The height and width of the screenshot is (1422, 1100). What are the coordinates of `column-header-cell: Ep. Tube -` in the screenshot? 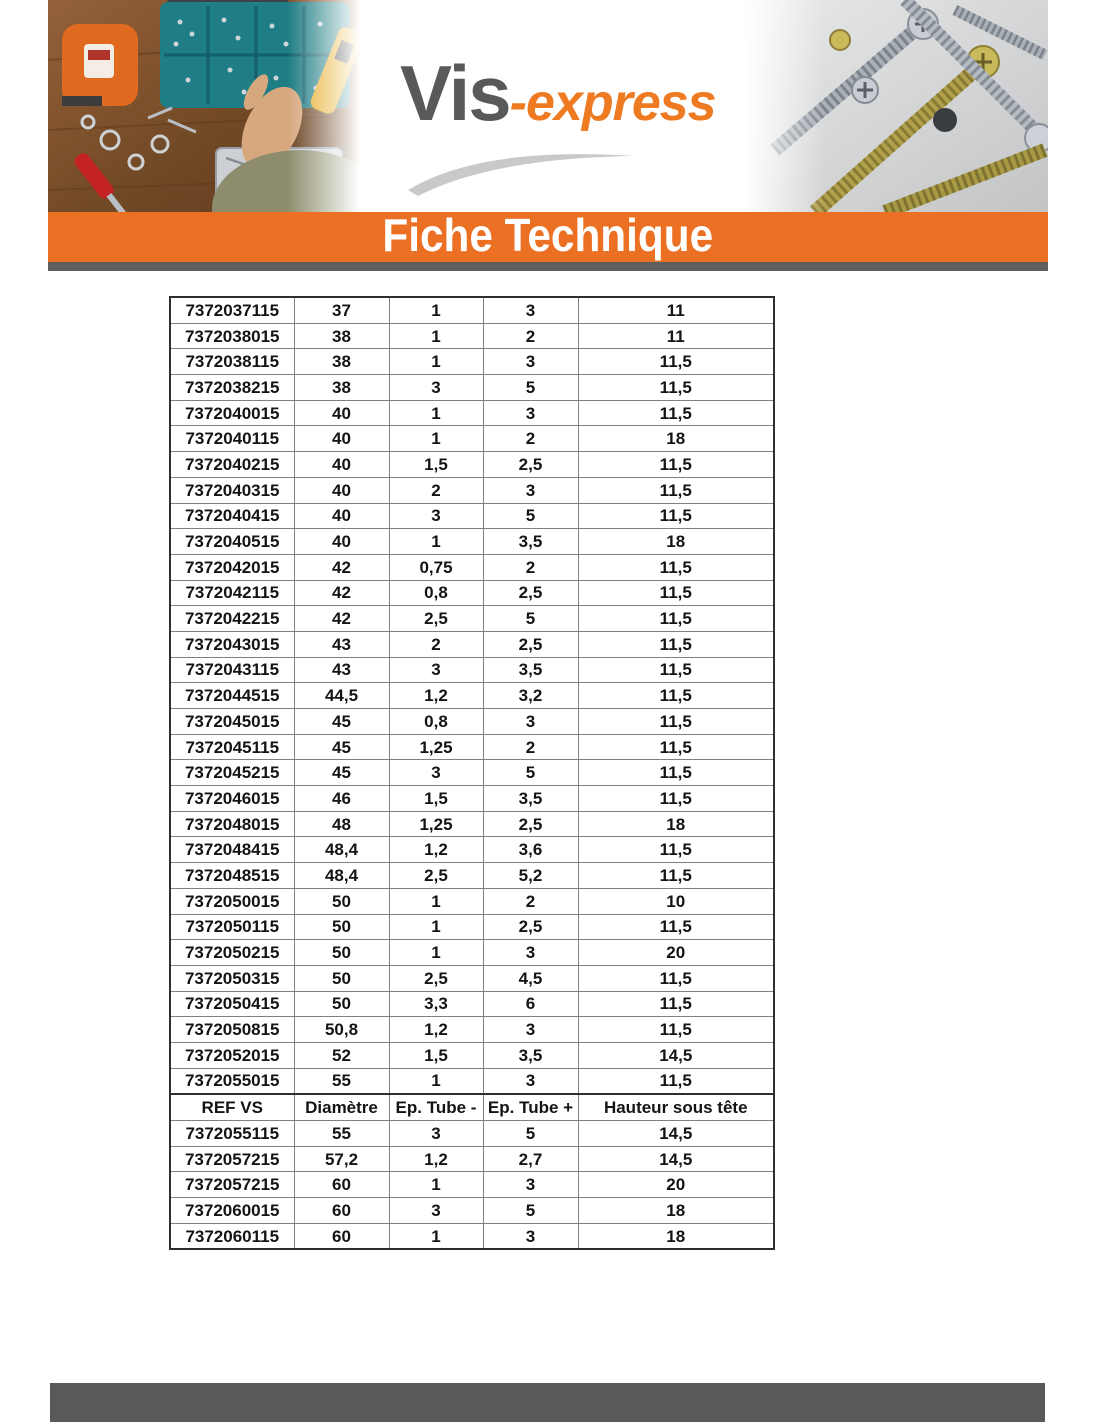 It's located at (436, 1107).